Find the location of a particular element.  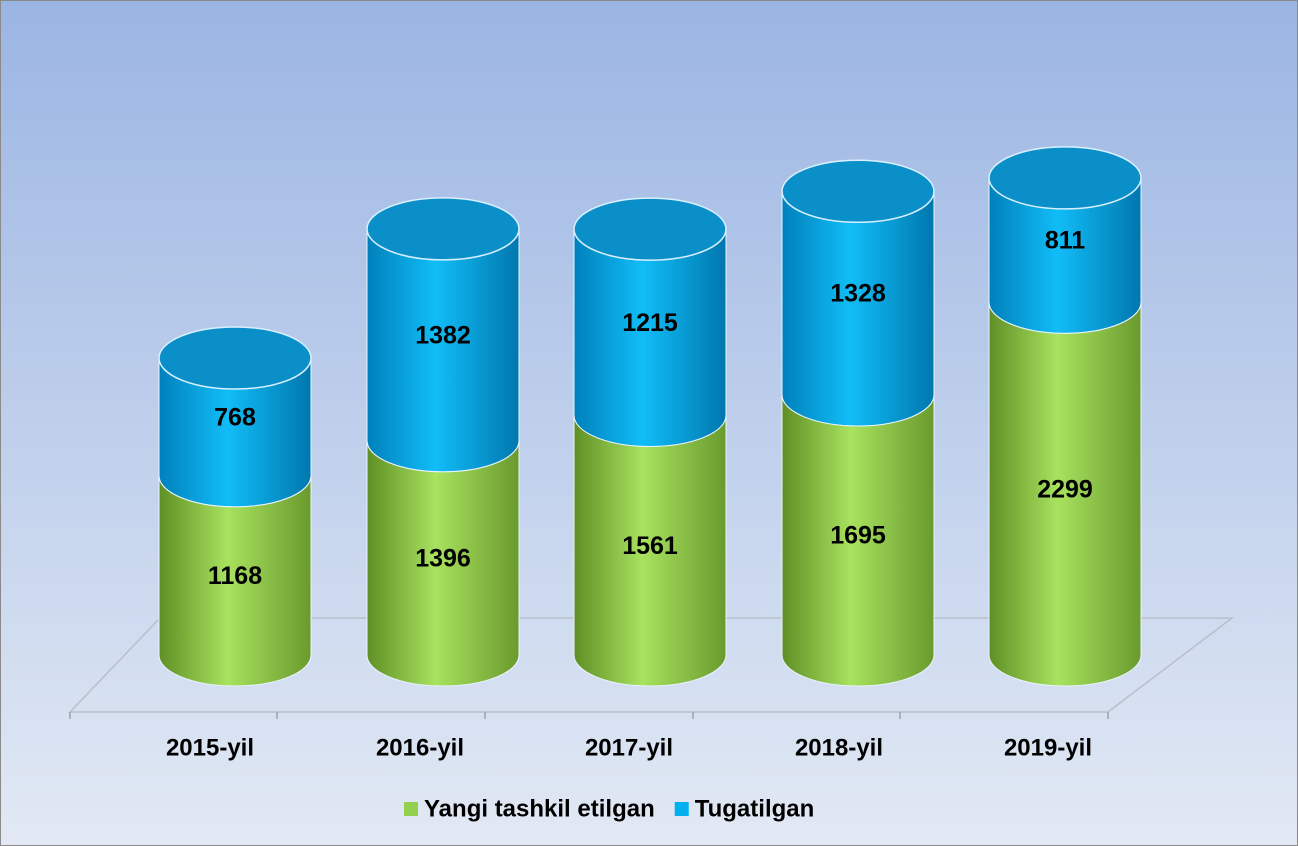

x-tick-label: 2015-yil is located at coordinates (210, 747).